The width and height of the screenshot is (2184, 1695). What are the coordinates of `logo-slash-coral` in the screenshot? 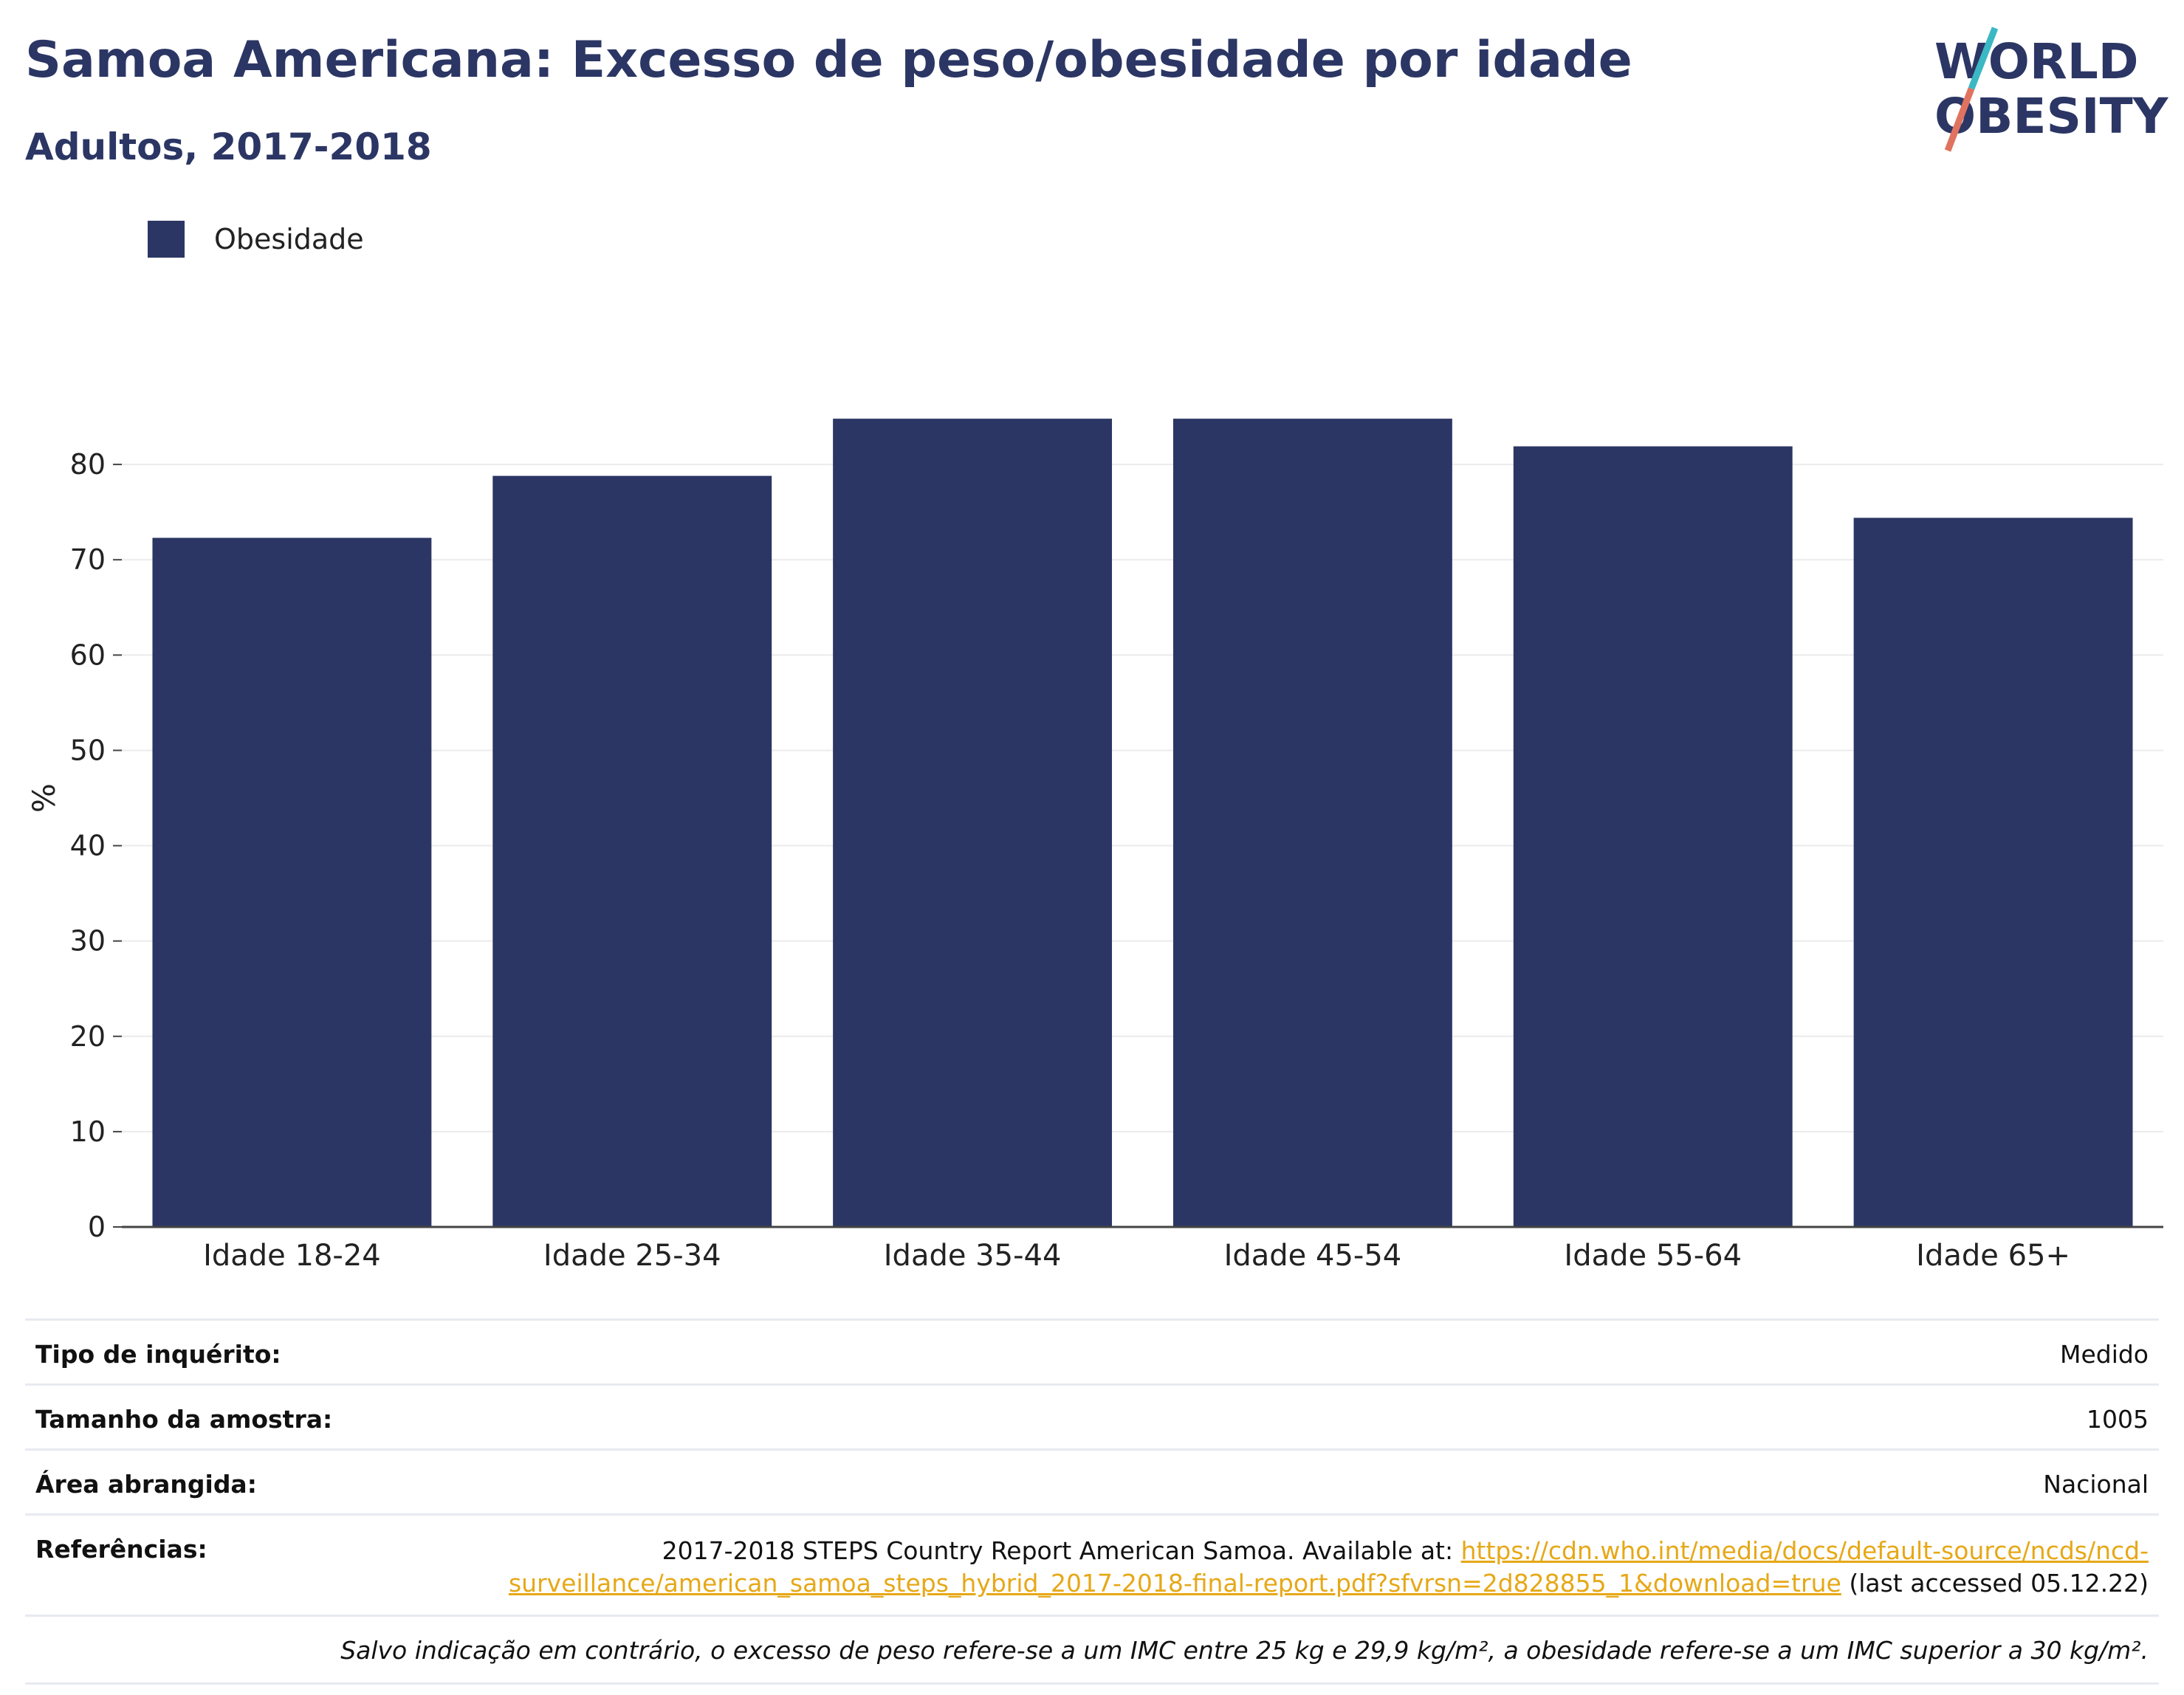 It's located at (1959, 119).